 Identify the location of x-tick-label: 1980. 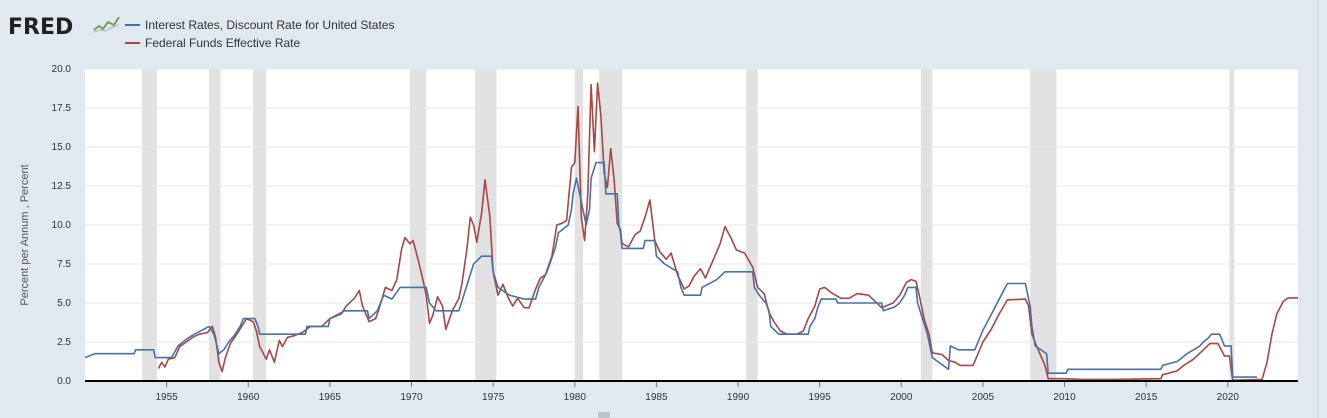
(575, 397).